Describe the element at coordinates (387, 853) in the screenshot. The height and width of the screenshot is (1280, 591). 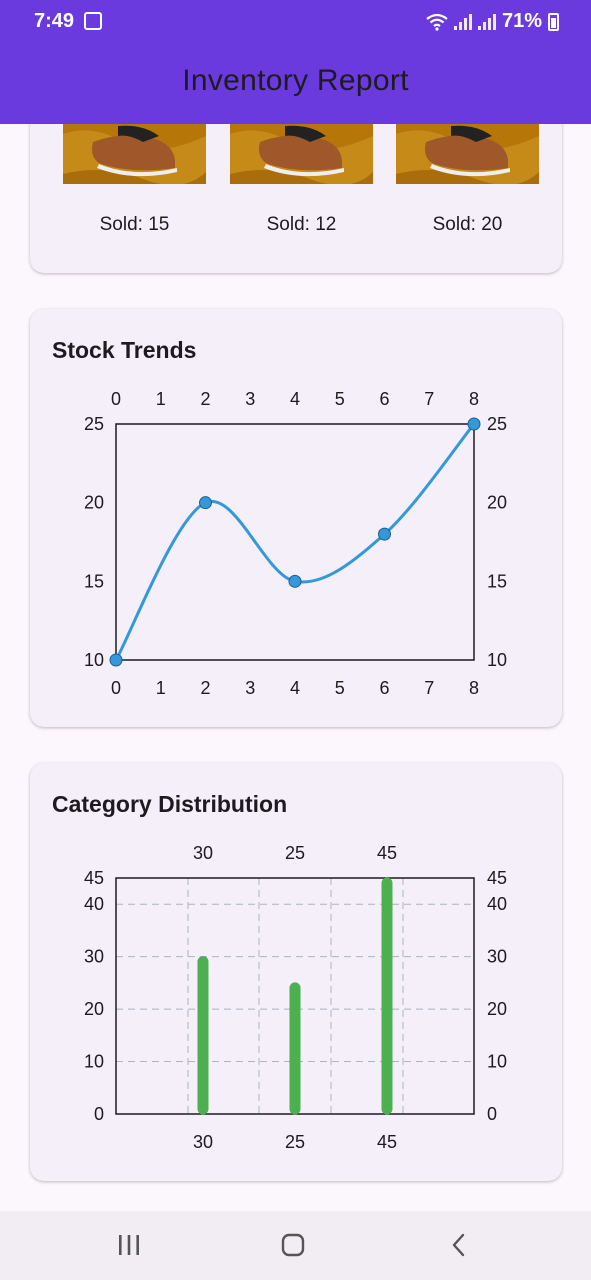
I see `bar-label-top: 45` at that location.